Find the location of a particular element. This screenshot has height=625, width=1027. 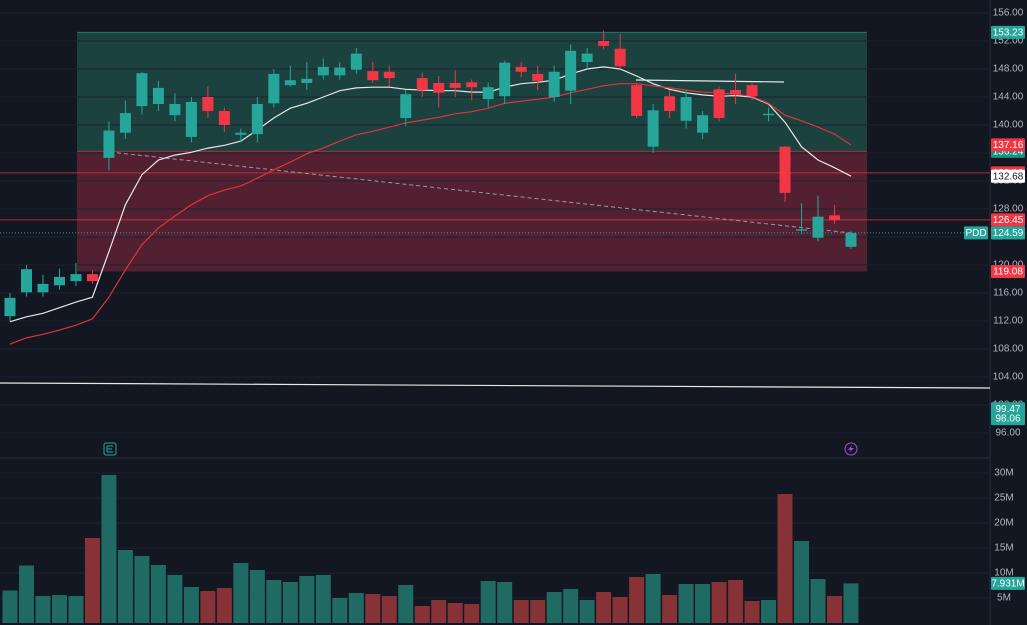

volume-tick-label: 5M is located at coordinates (1004, 598).